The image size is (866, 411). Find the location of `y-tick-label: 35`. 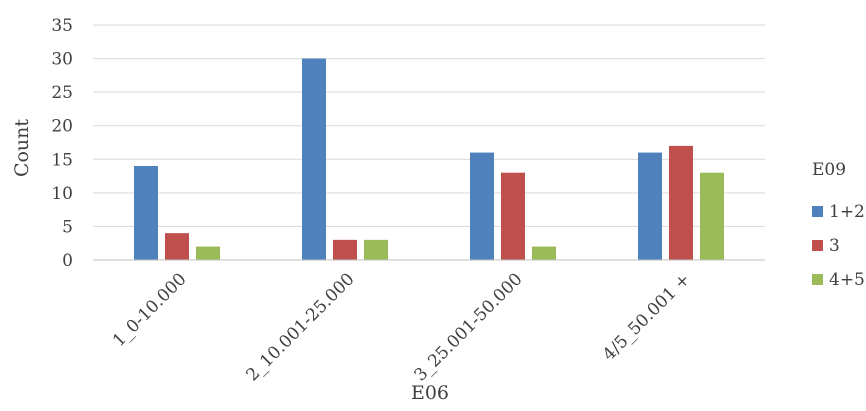

y-tick-label: 35 is located at coordinates (62, 26).